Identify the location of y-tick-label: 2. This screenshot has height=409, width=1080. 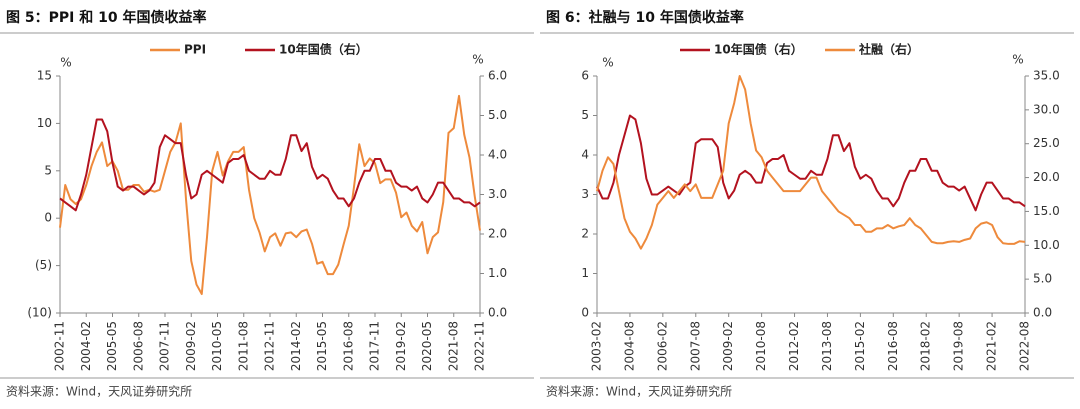
(585, 234).